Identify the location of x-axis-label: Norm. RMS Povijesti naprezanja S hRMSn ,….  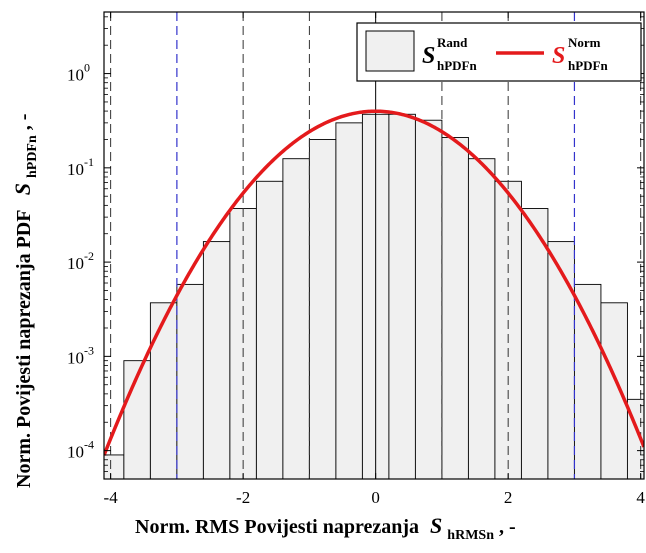
(325, 528).